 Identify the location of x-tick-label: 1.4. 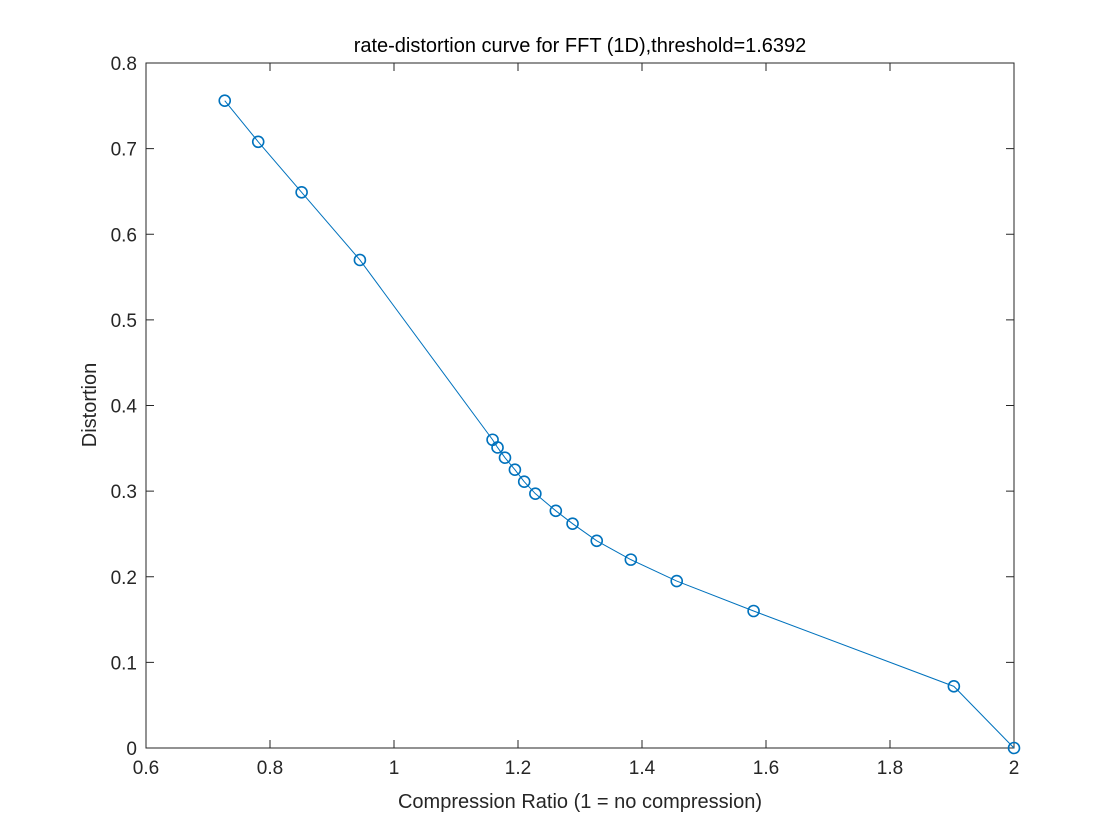
(642, 768).